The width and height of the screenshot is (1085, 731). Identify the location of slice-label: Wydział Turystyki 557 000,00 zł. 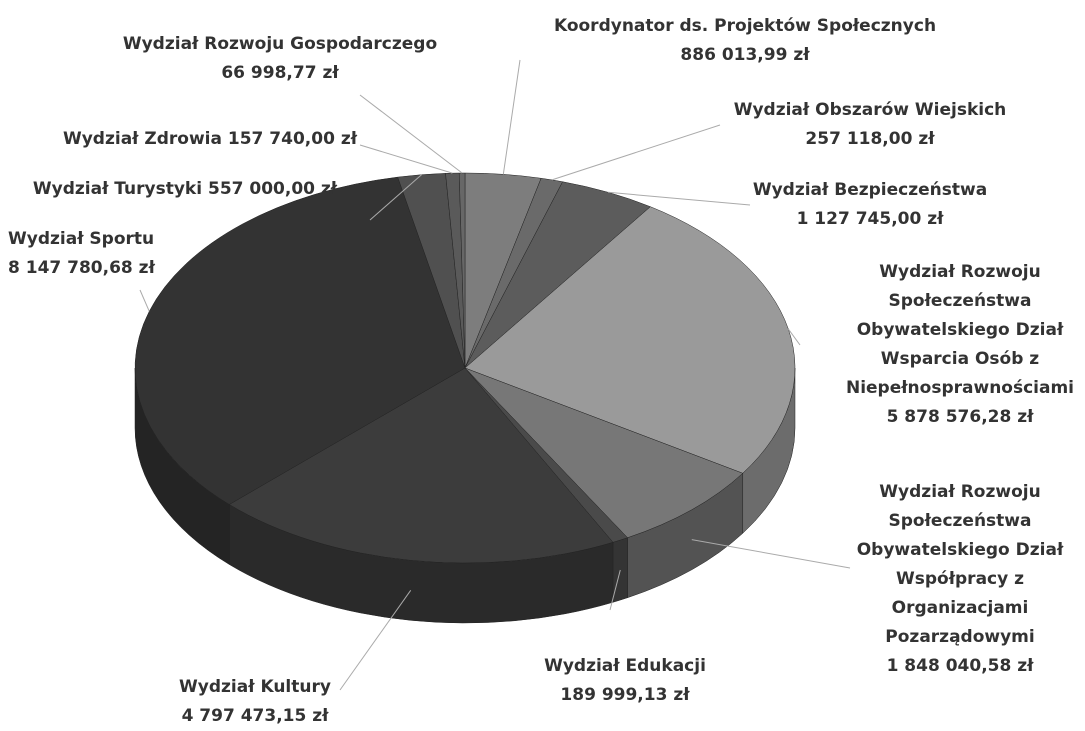
(185, 189).